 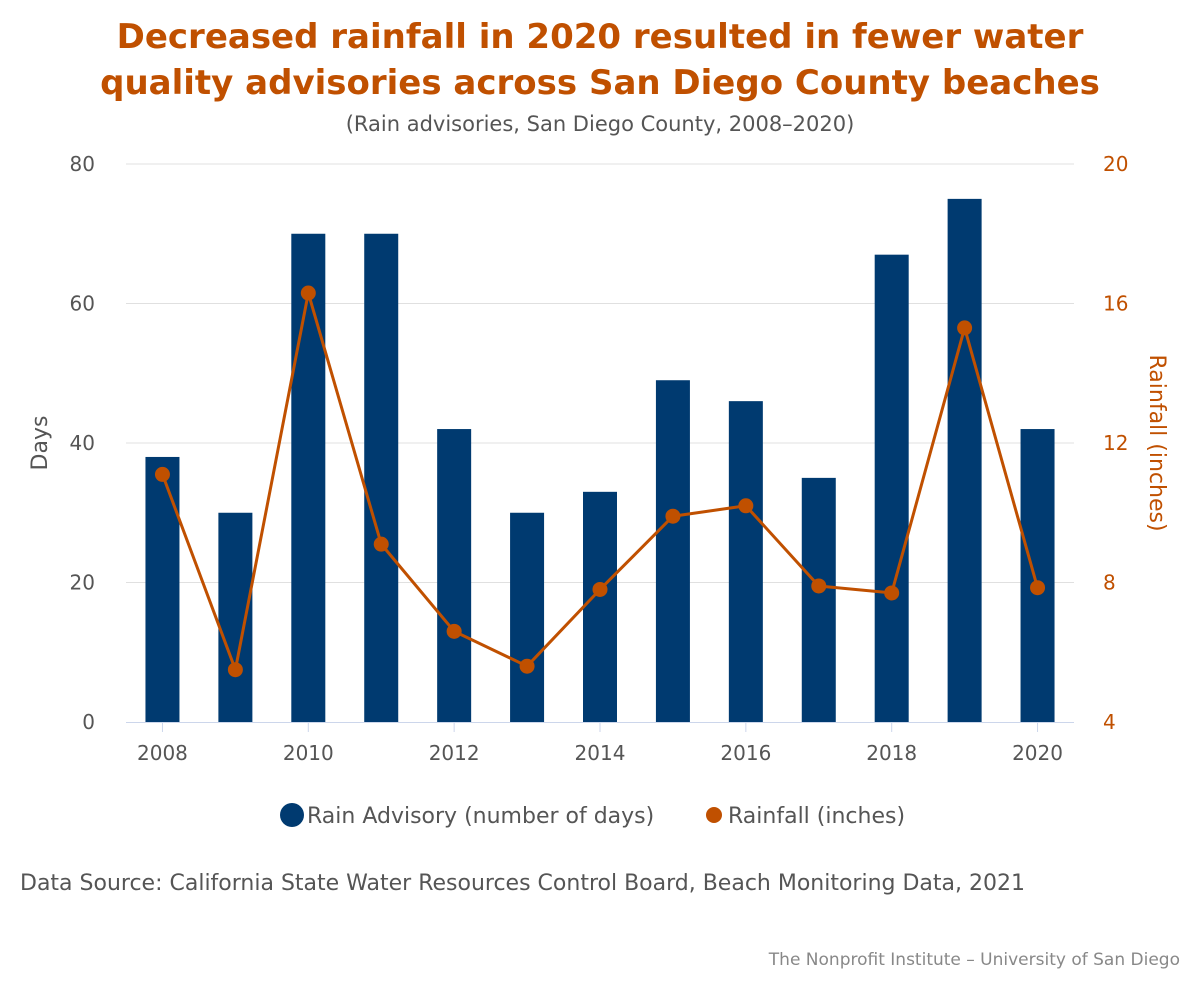 What do you see at coordinates (1109, 722) in the screenshot?
I see `y2-tick-label: 4` at bounding box center [1109, 722].